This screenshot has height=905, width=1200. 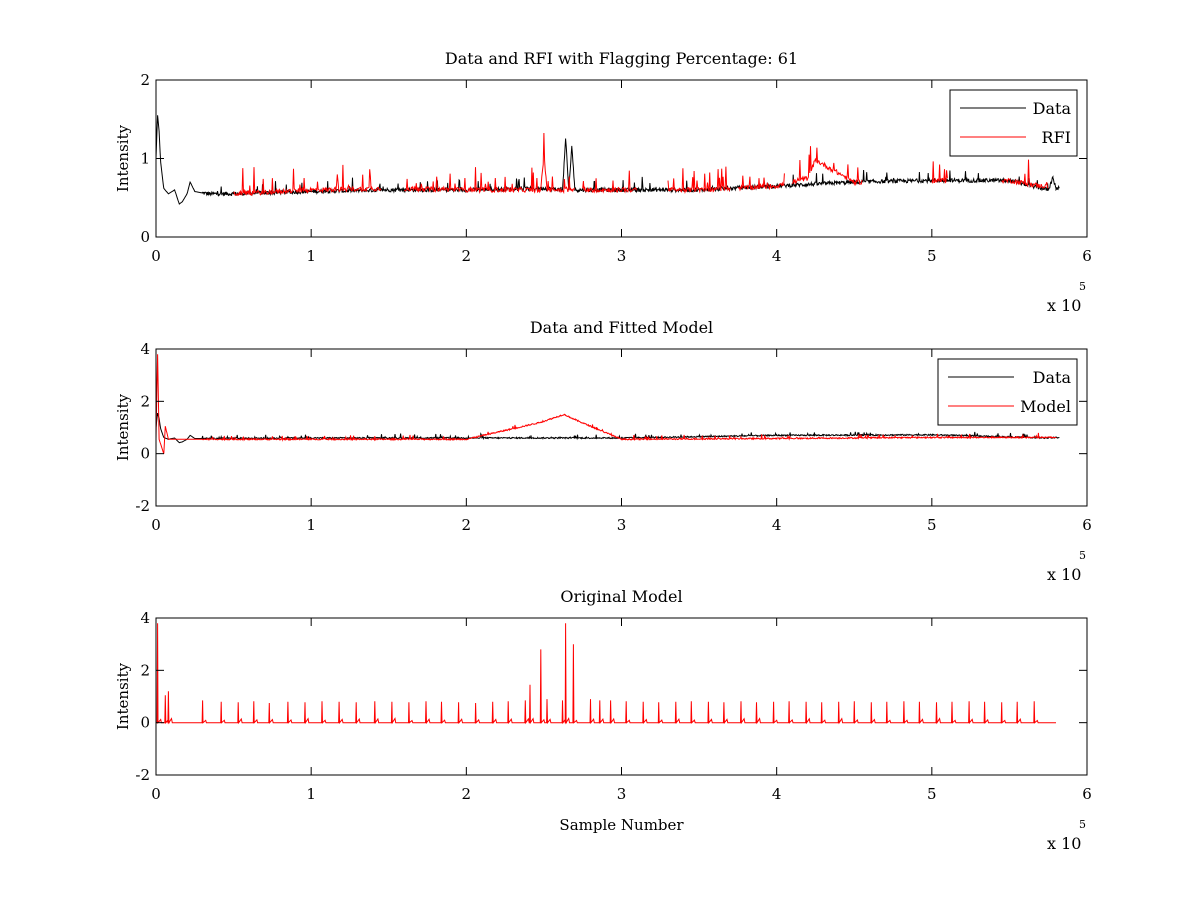 I want to click on series-data, so click(x=608, y=428).